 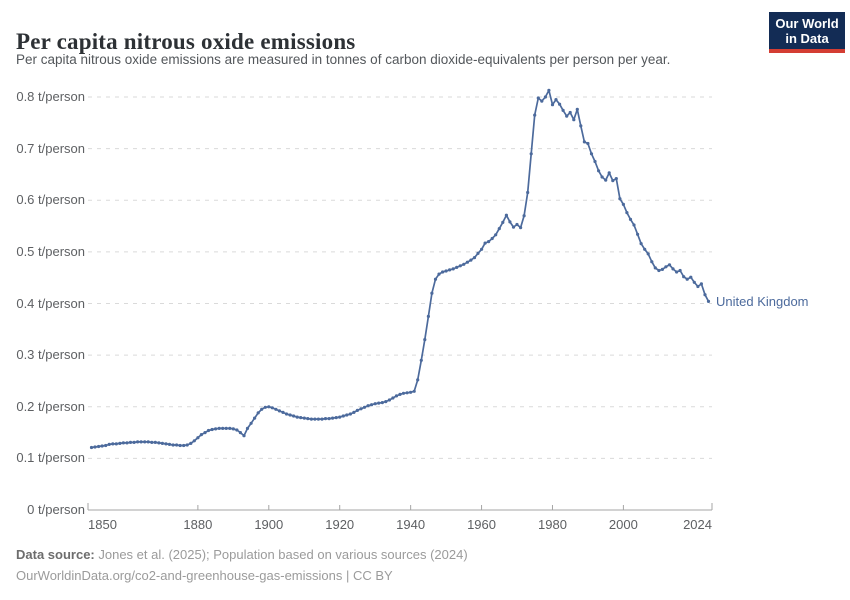 I want to click on y-axis-tick-label: 0.5 t/person, so click(x=50, y=251).